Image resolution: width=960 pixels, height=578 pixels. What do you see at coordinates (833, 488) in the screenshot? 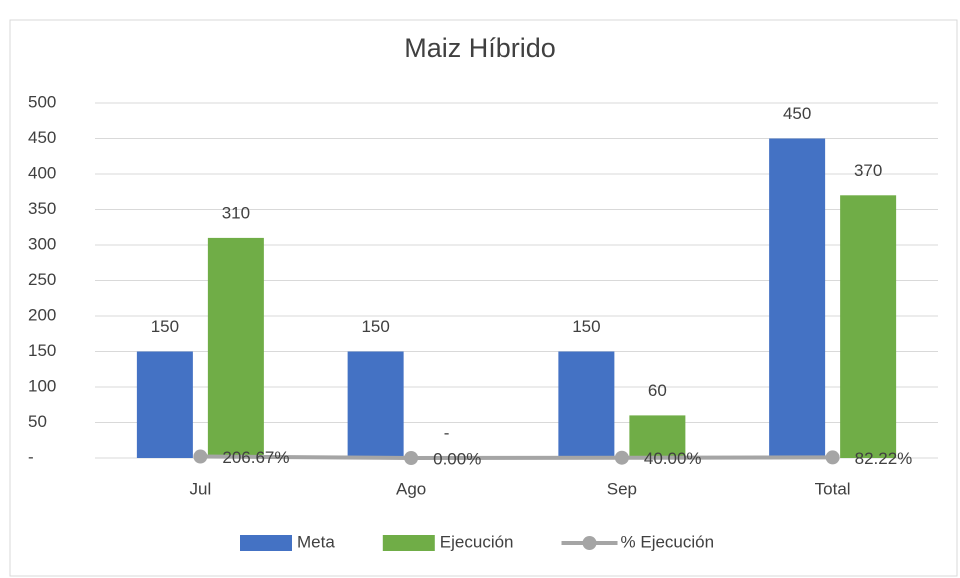
I see `x-tick-label: Total` at bounding box center [833, 488].